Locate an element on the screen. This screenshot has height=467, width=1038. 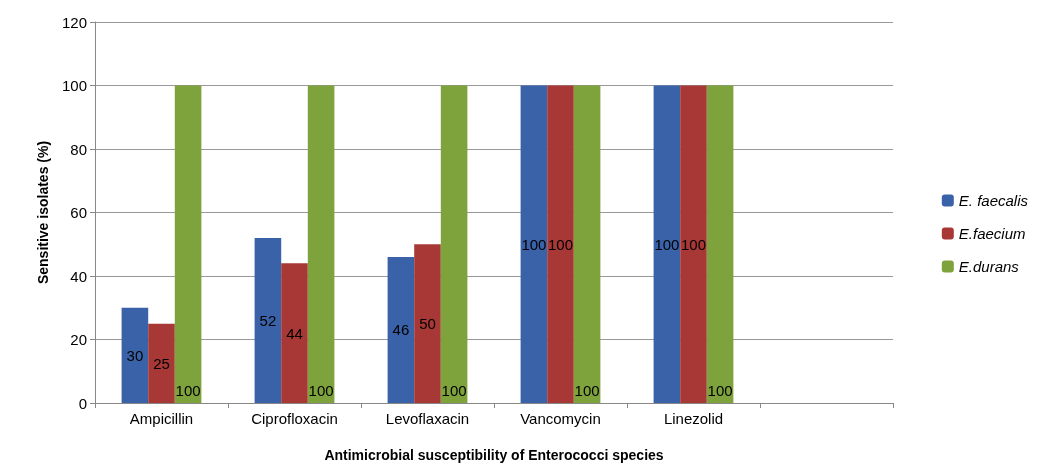
legend-label: E.durans is located at coordinates (989, 266).